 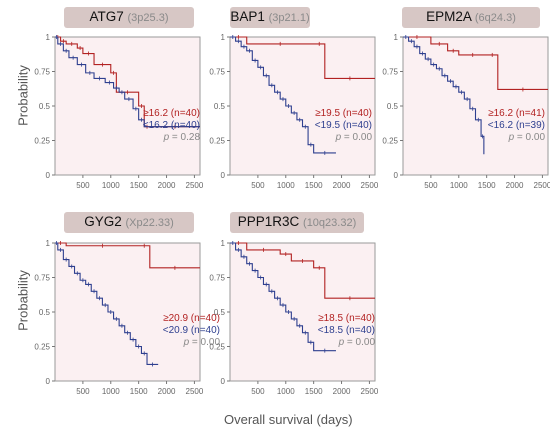 I want to click on legend-high: ≥18.5 (n=40), so click(x=346, y=318).